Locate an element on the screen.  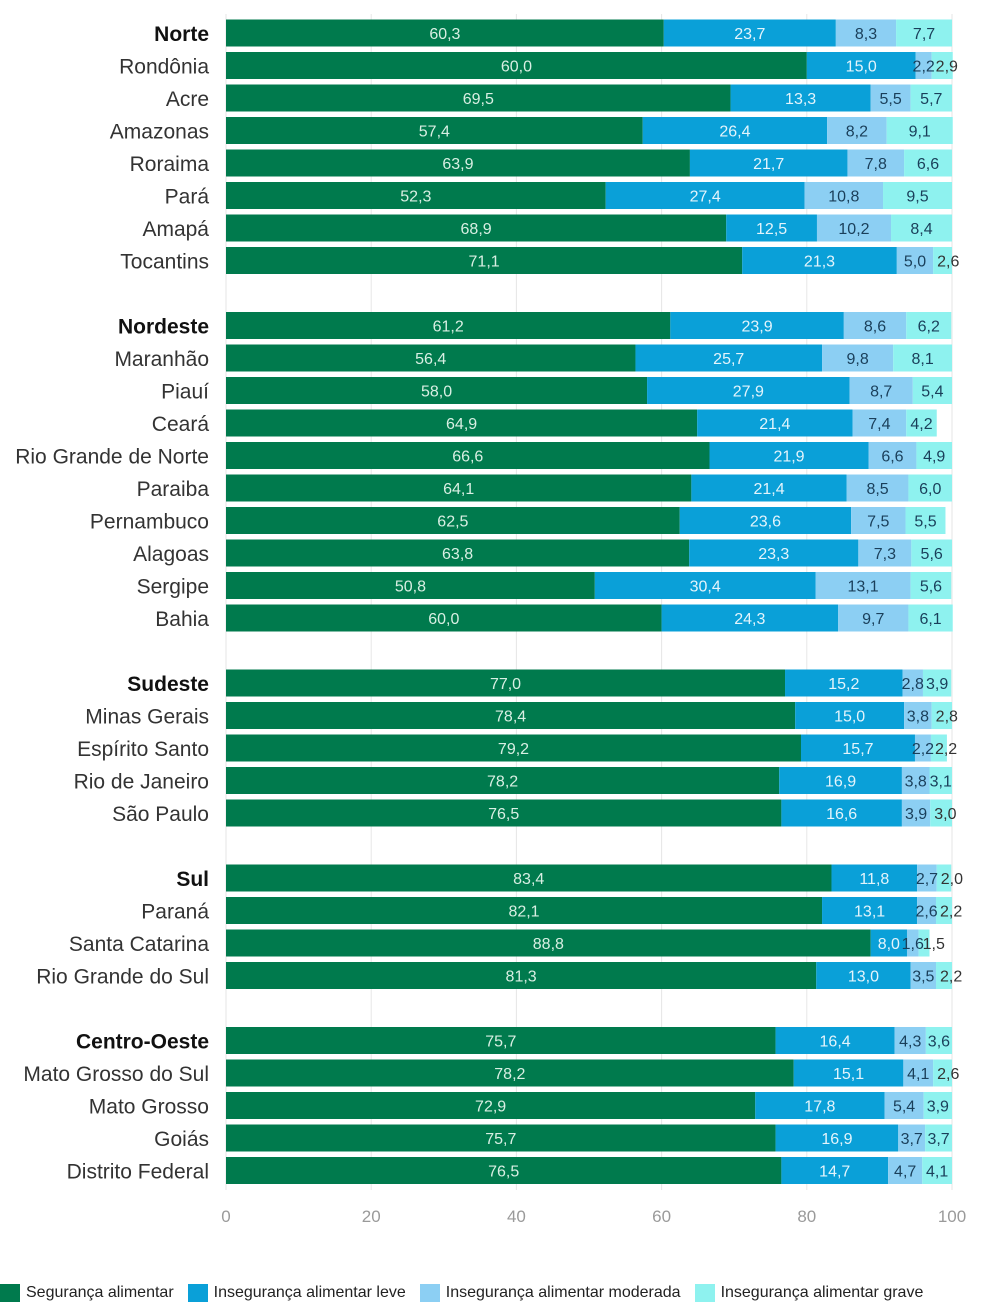
bar-value-label: 5,7 is located at coordinates (931, 99).